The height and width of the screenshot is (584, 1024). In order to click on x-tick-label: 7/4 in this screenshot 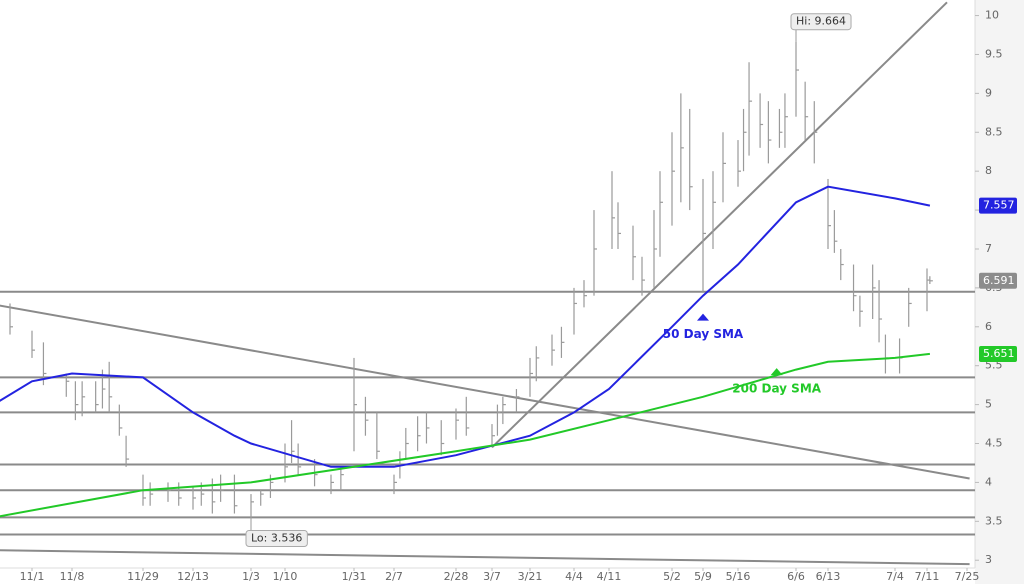, I will do `click(895, 576)`.